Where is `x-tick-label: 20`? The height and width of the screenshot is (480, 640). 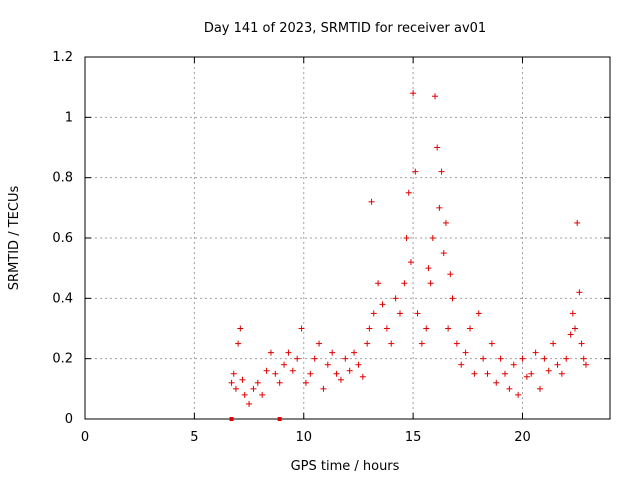 x-tick-label: 20 is located at coordinates (522, 437).